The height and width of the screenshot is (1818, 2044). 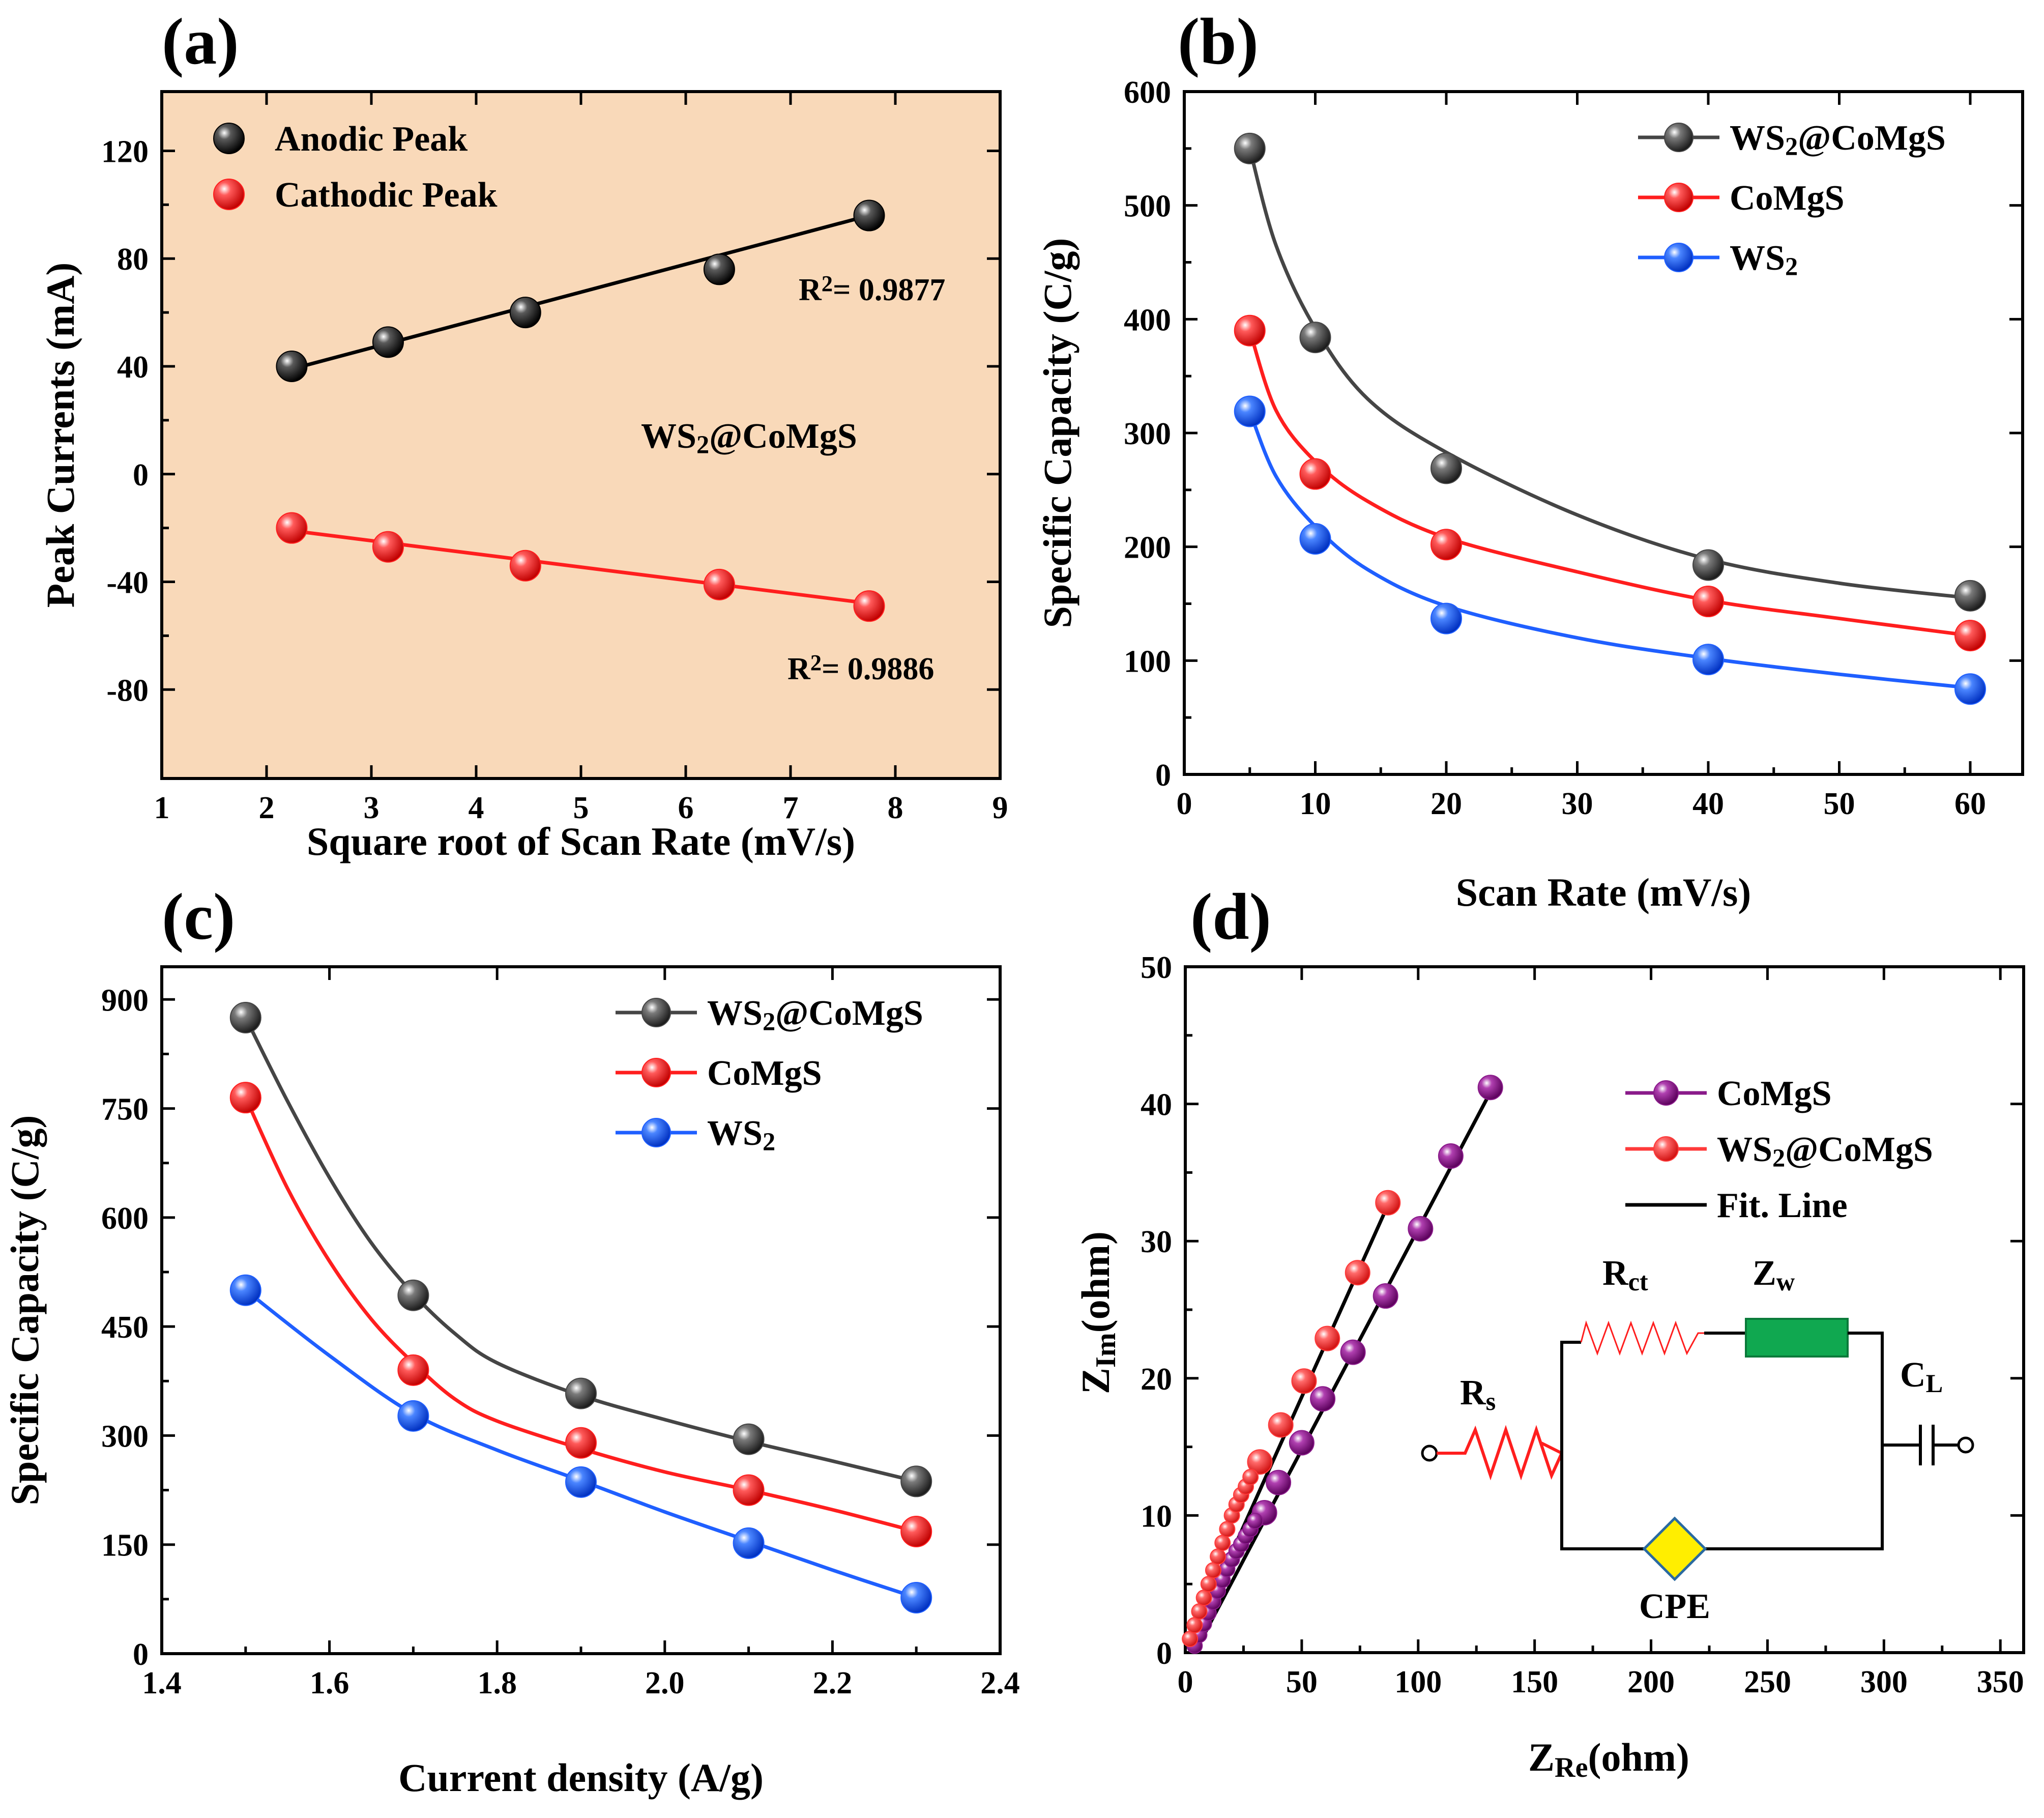 What do you see at coordinates (60, 436) in the screenshot?
I see `y-axis-label: Peak Currents (mA)` at bounding box center [60, 436].